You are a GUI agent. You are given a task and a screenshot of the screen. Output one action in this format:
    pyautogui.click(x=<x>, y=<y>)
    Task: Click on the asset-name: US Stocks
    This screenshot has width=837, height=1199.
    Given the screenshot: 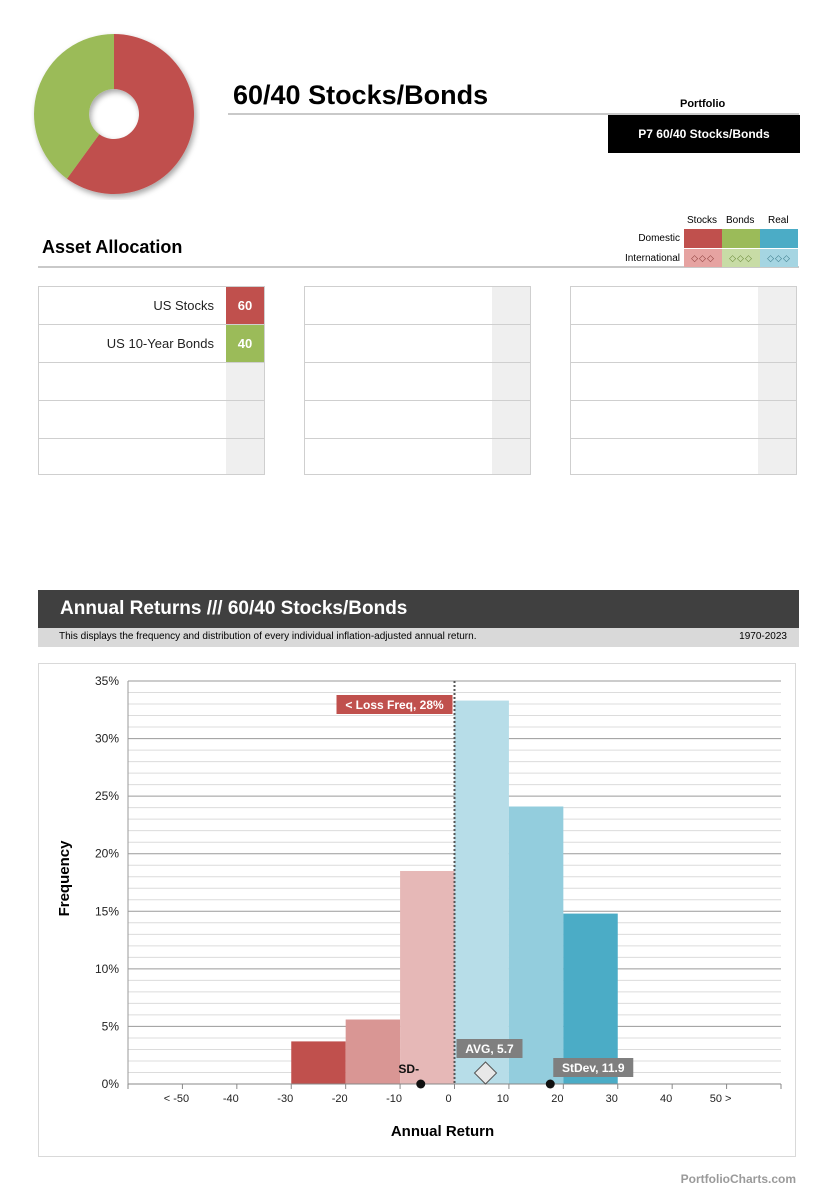 What is the action you would take?
    pyautogui.click(x=183, y=305)
    